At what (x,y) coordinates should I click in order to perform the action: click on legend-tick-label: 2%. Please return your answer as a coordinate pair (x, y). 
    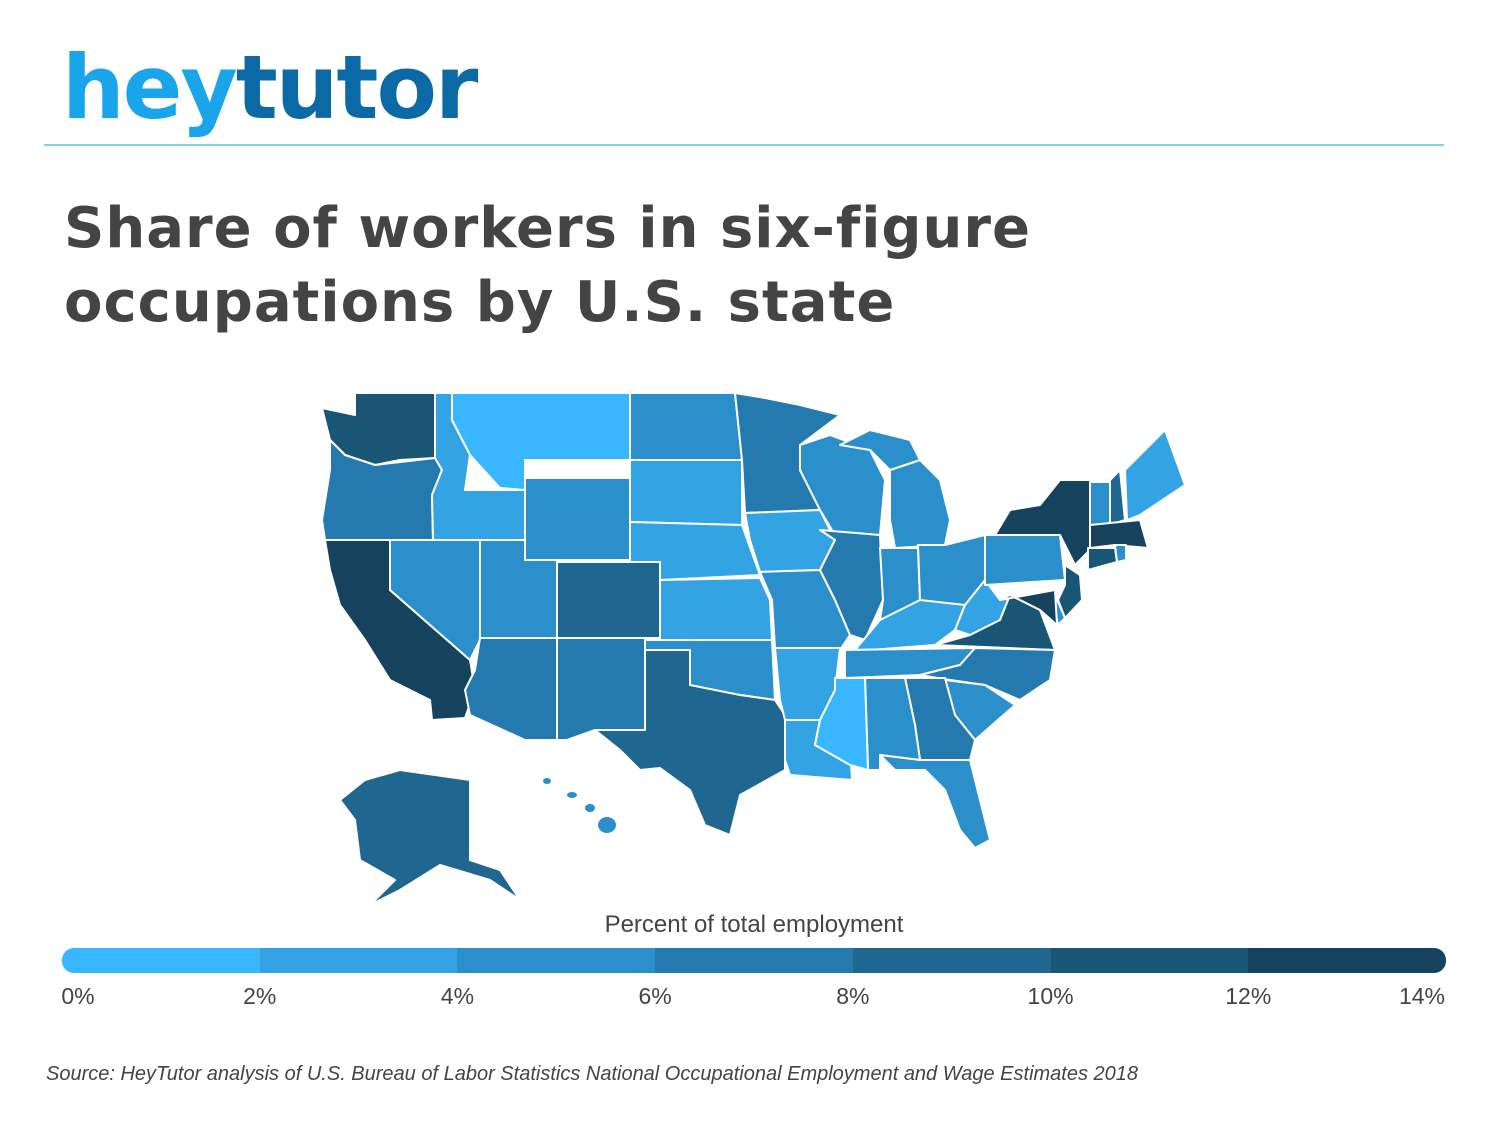
    Looking at the image, I should click on (260, 996).